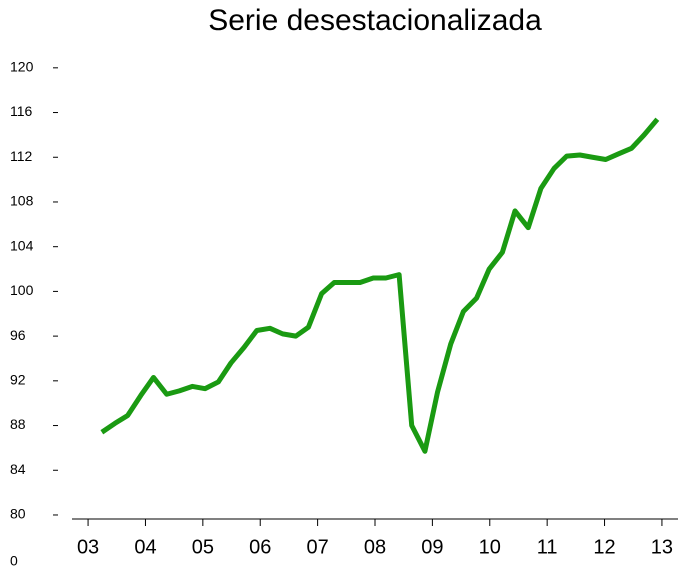  I want to click on y-tick-label: 116, so click(21, 111).